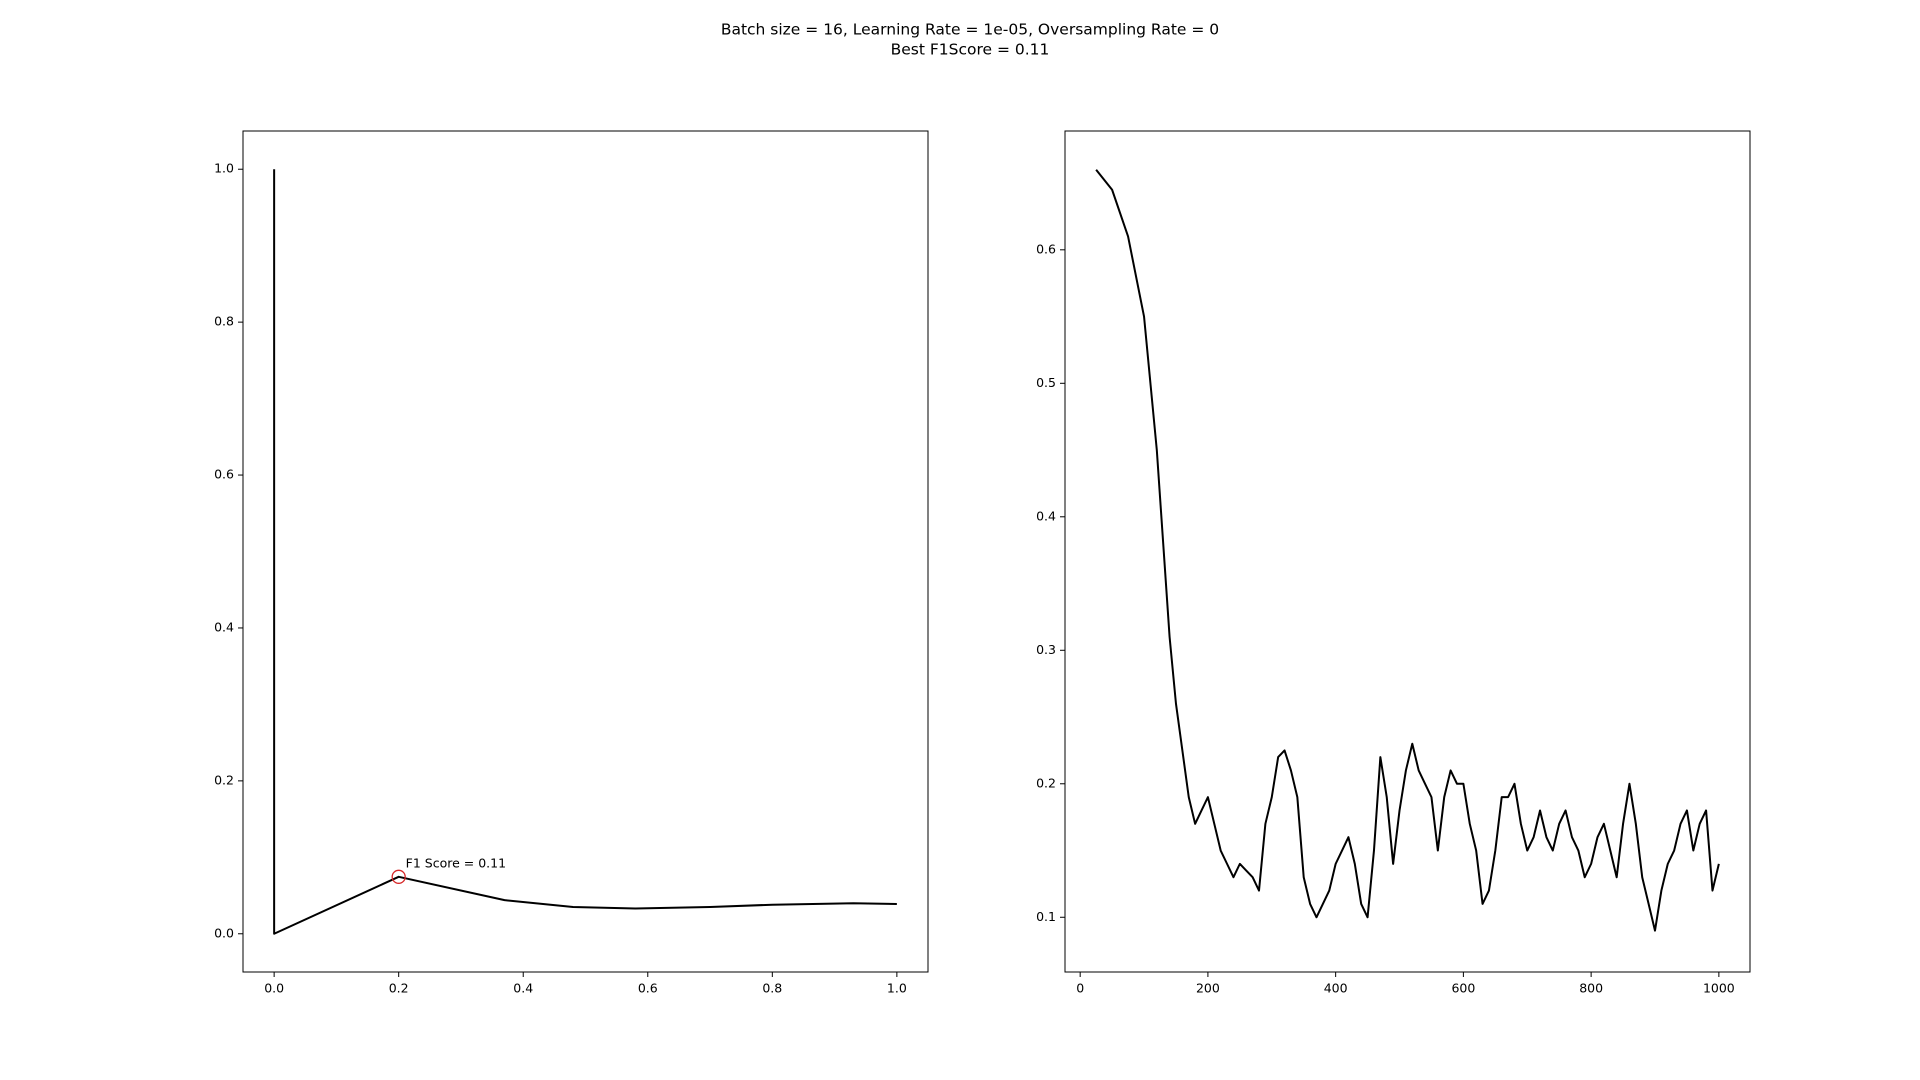 This screenshot has height=1080, width=1920. I want to click on x-tick-label: 800, so click(1591, 988).